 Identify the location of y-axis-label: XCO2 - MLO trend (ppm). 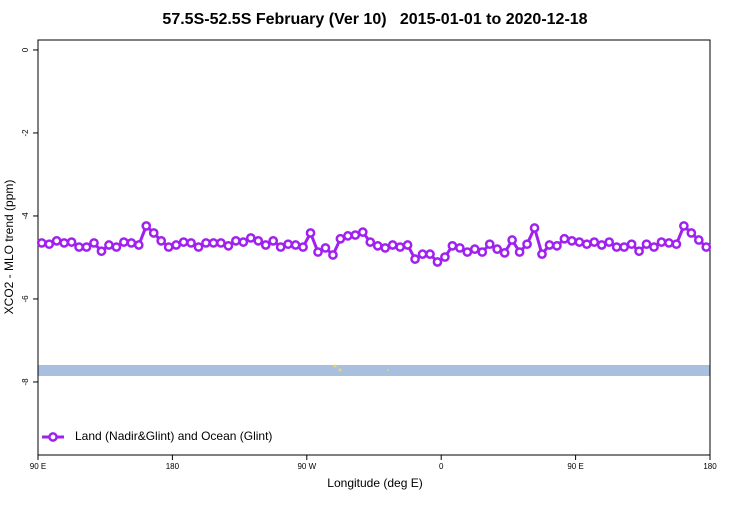
(9, 247).